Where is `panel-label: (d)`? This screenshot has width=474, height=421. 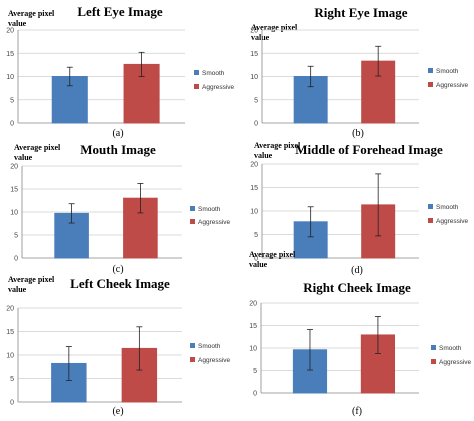
panel-label: (d) is located at coordinates (357, 270).